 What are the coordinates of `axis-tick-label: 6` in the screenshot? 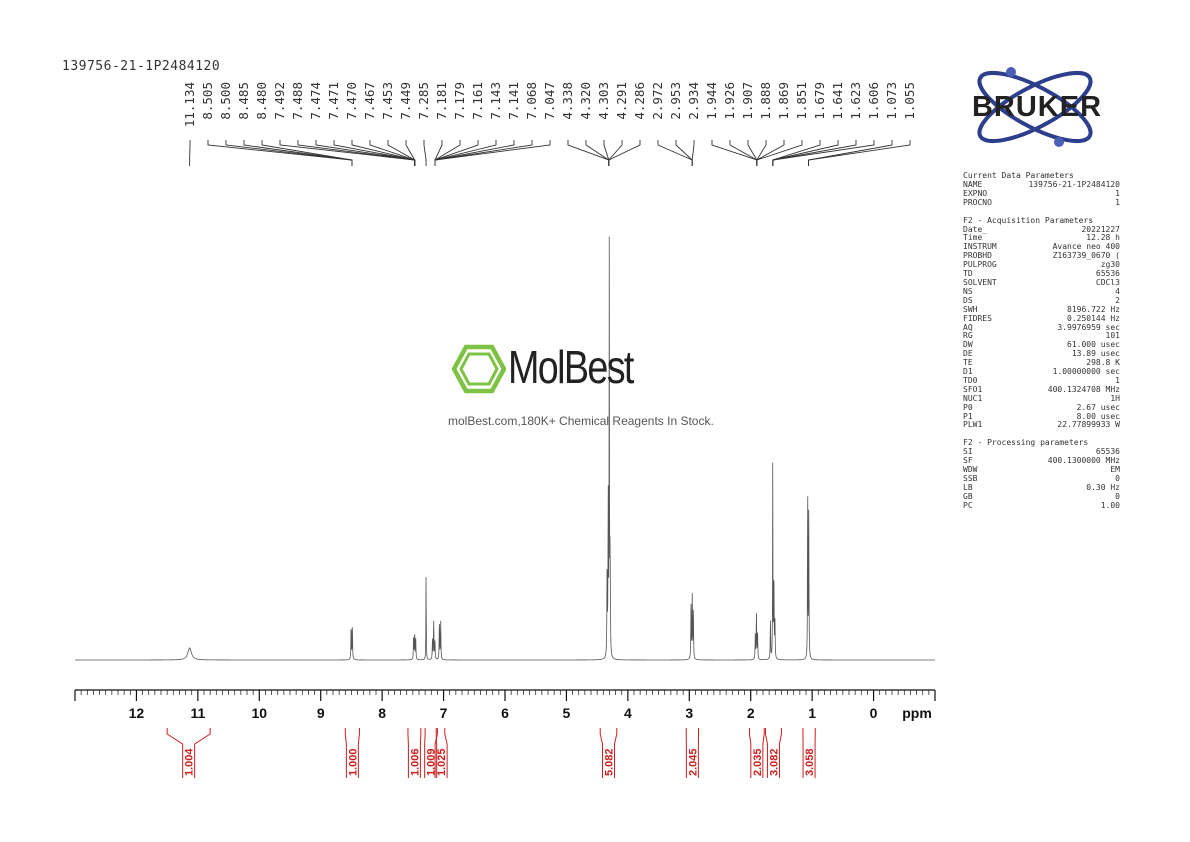 It's located at (505, 713).